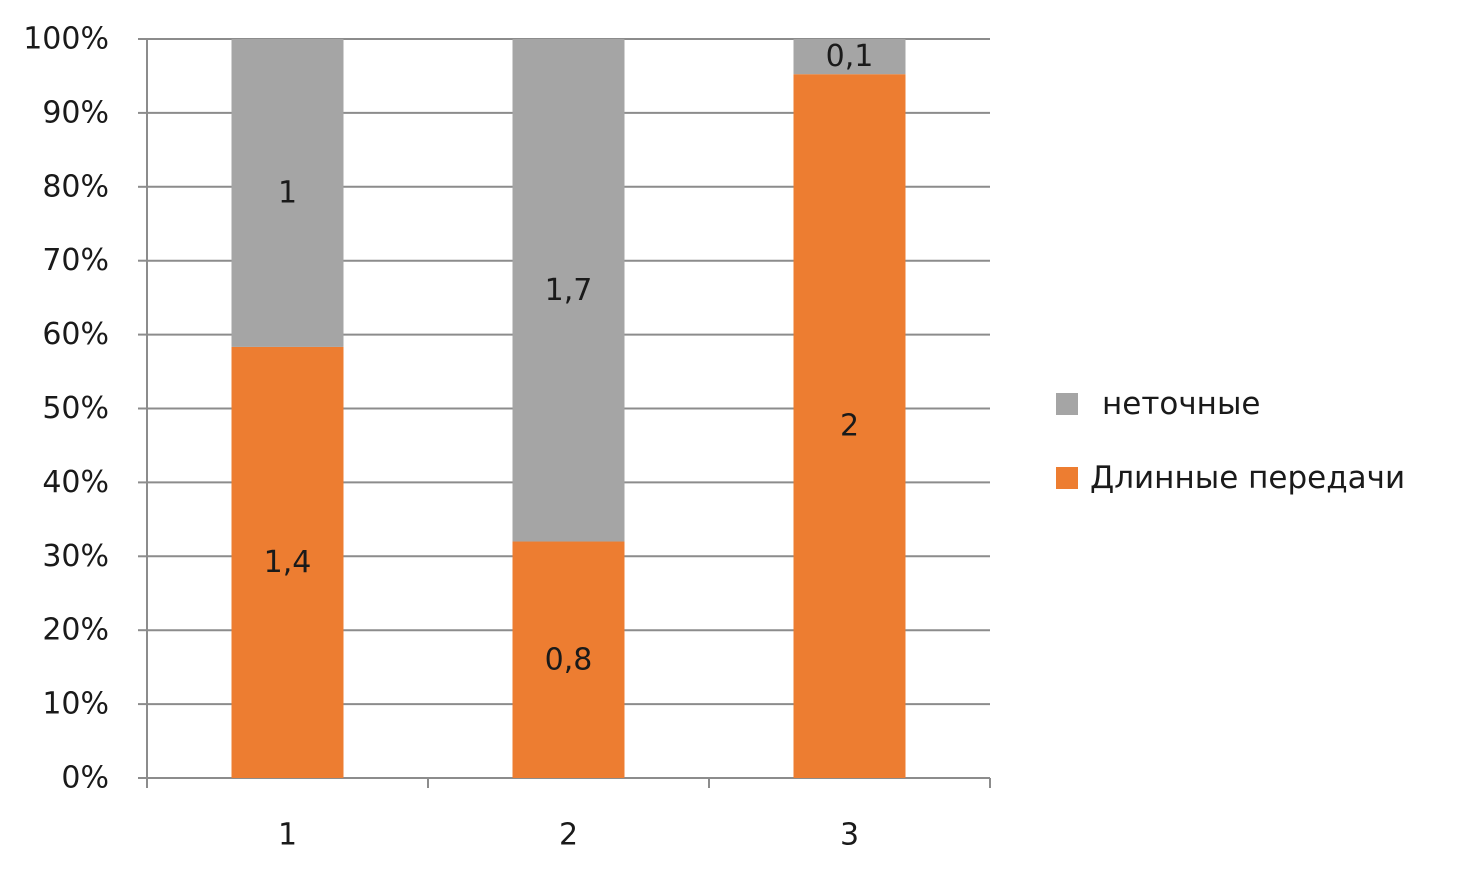 This screenshot has width=1460, height=872. What do you see at coordinates (75, 260) in the screenshot?
I see `y-tick-label: 70%` at bounding box center [75, 260].